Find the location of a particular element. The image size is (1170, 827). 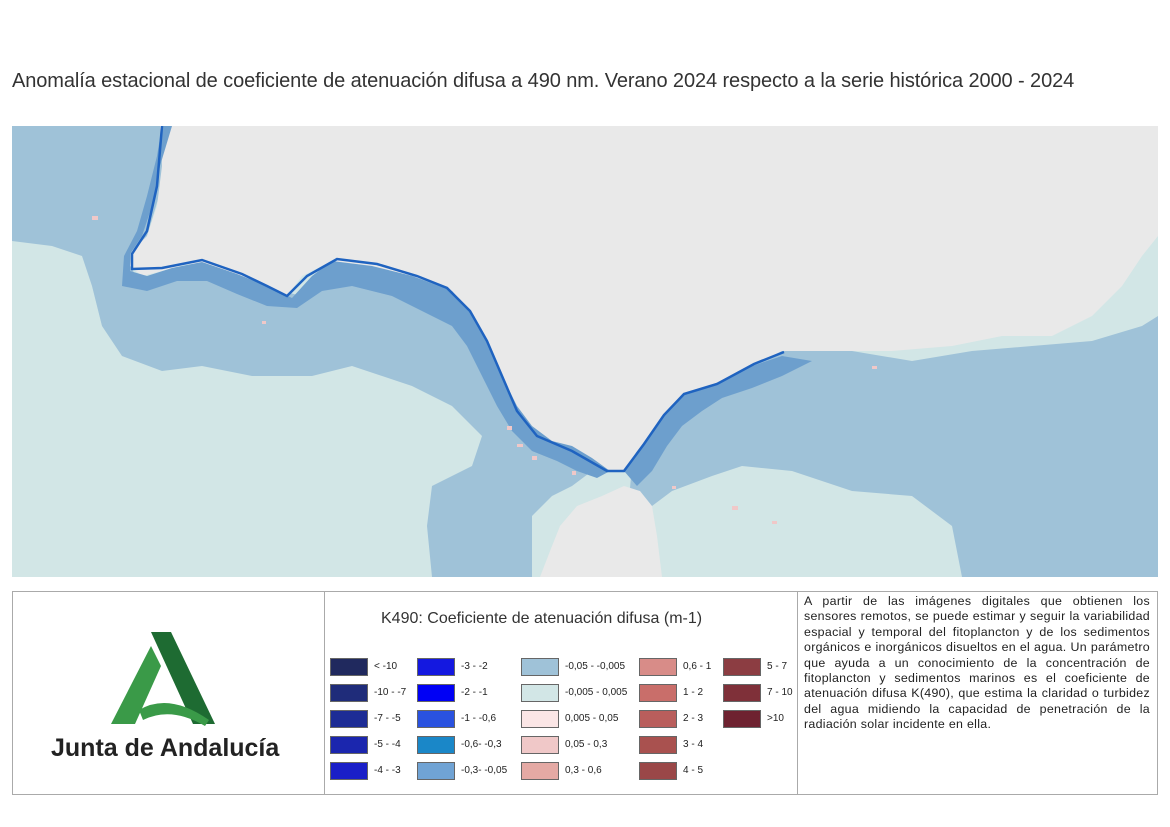

legend-label: -1 - -0,6 is located at coordinates (479, 718).